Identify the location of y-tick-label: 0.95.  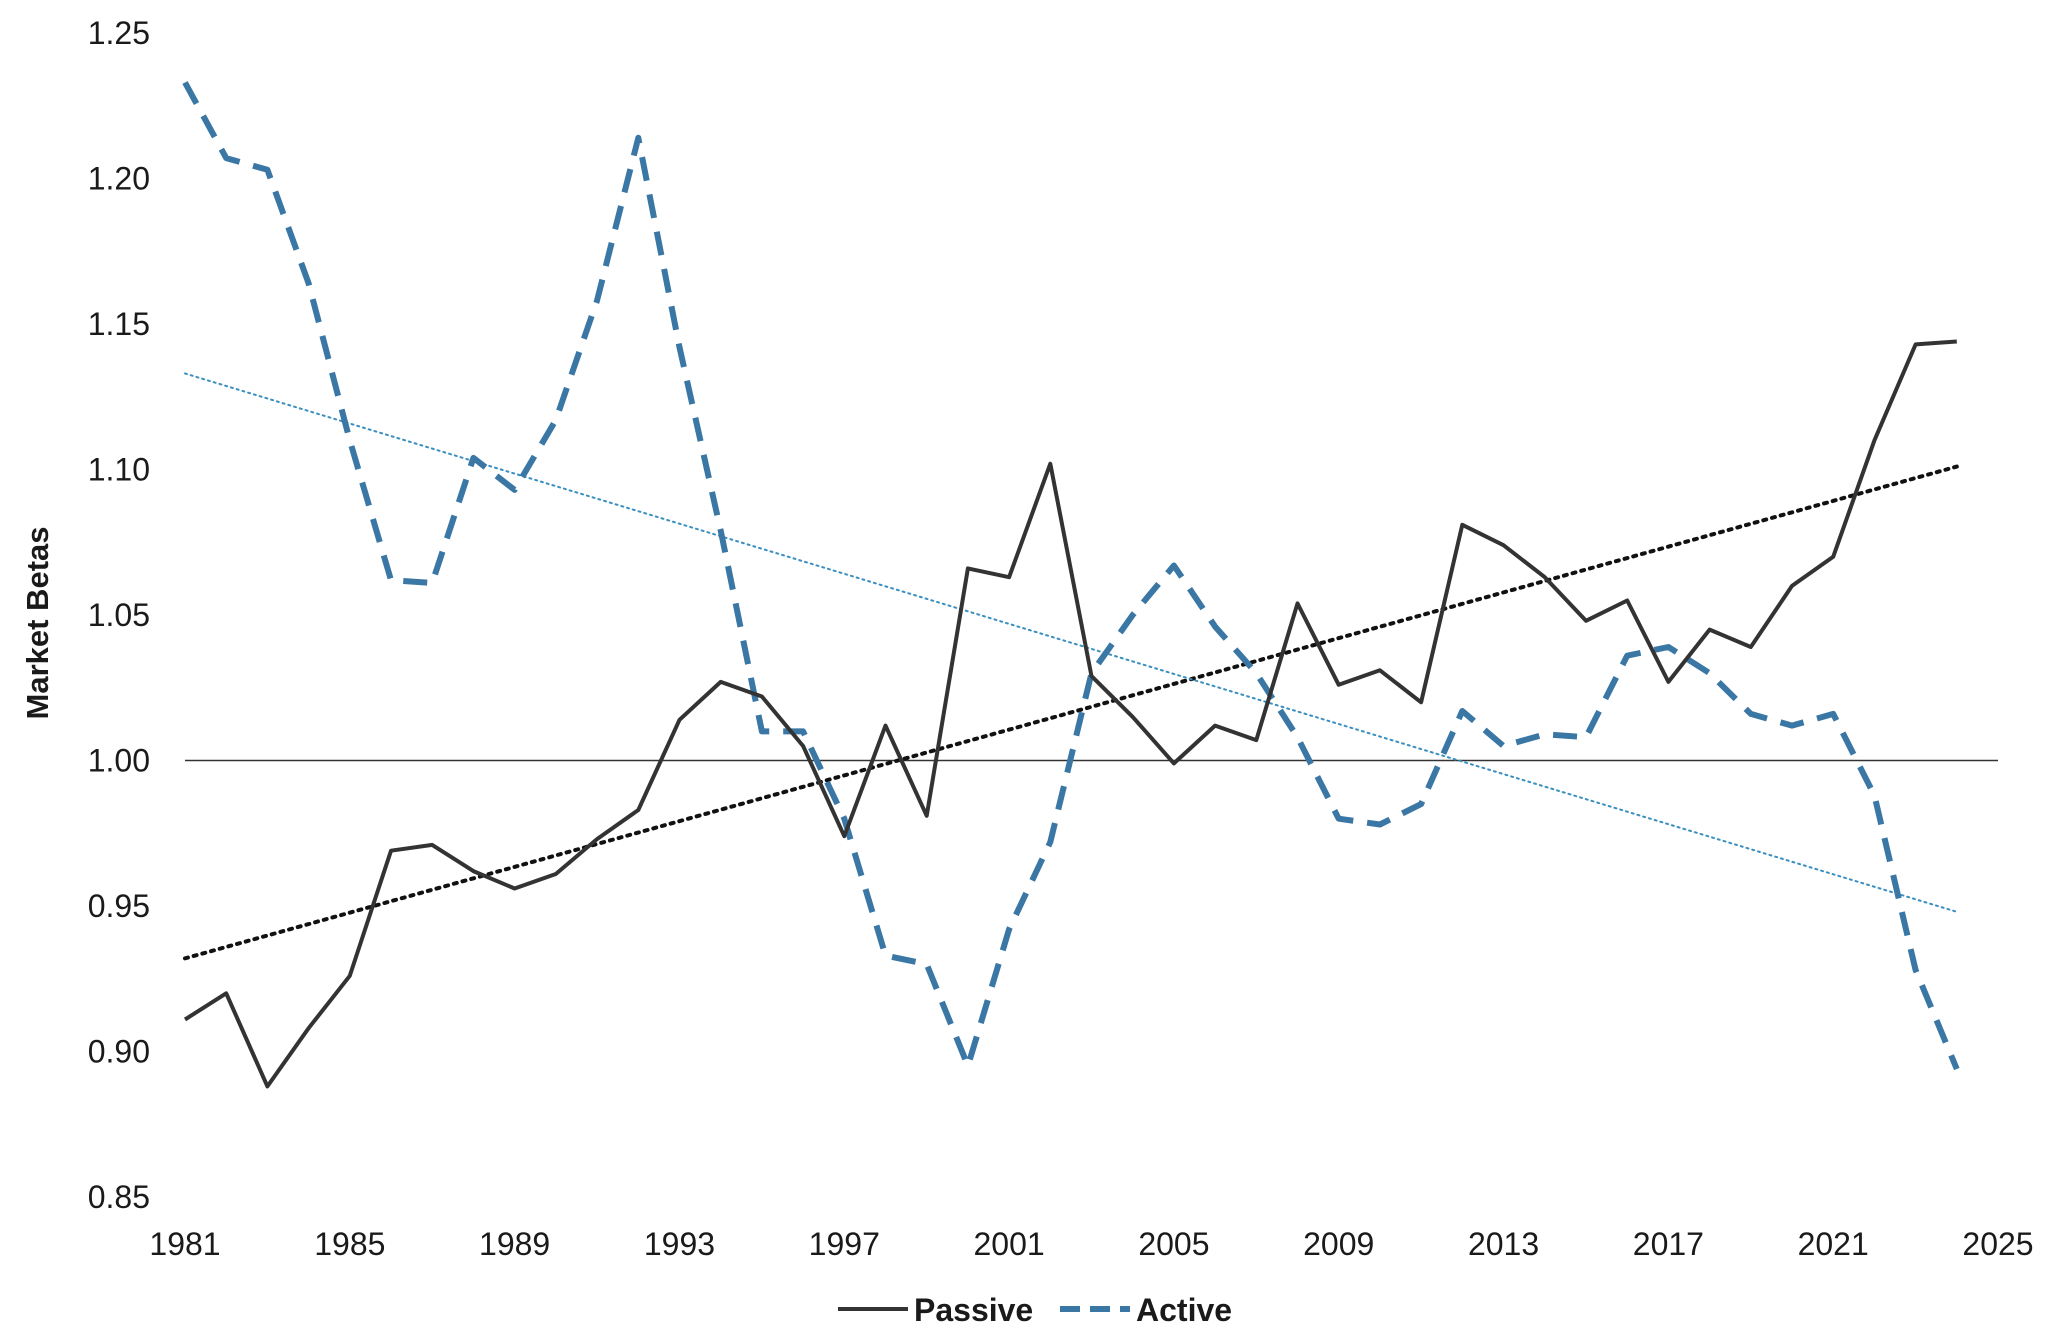
(119, 906).